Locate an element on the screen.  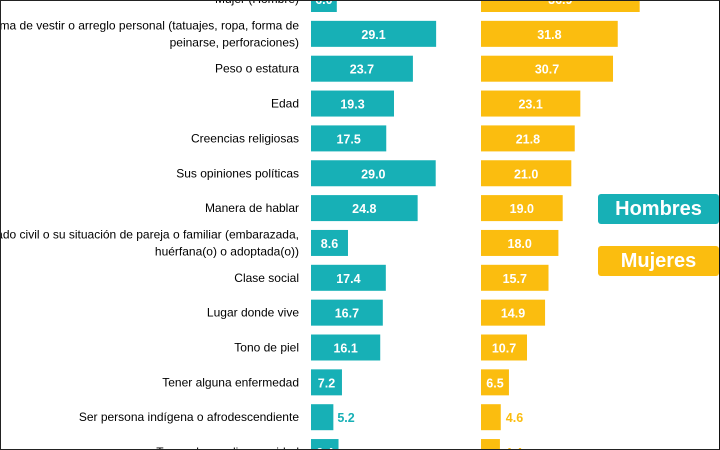
category-label: Sus opiniones políticas is located at coordinates (237, 173).